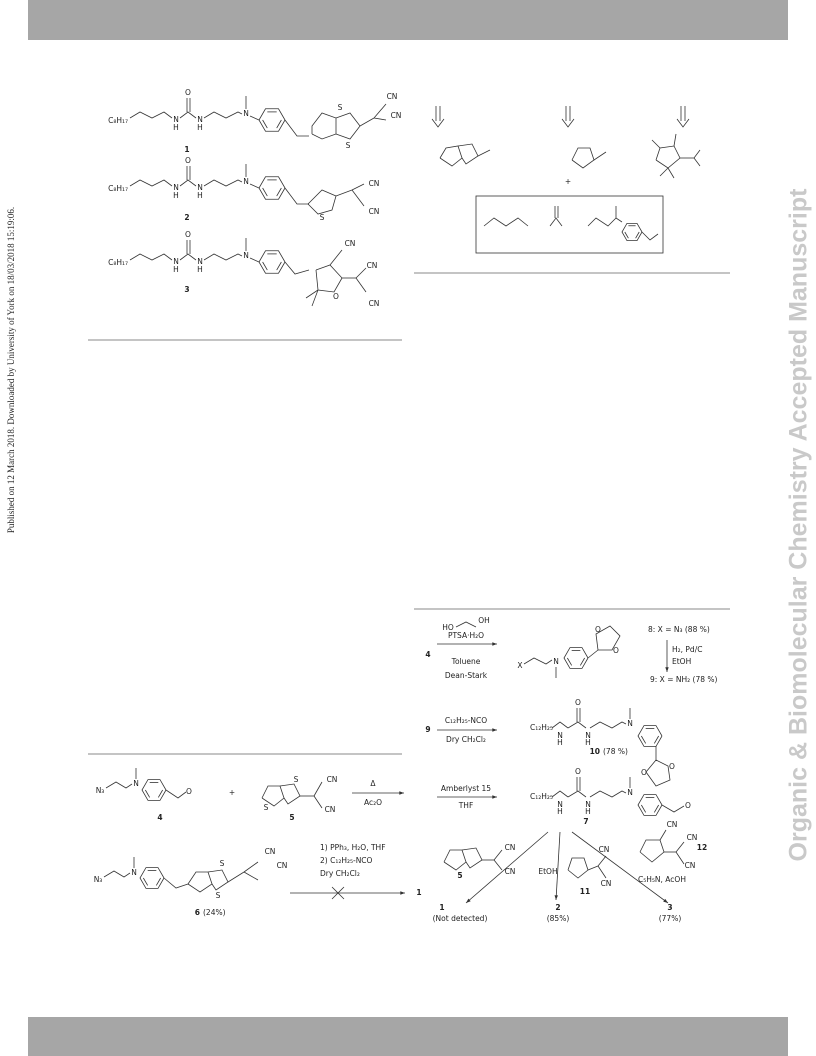 The image size is (816, 1056). I want to click on compound-label: 7, so click(585, 821).